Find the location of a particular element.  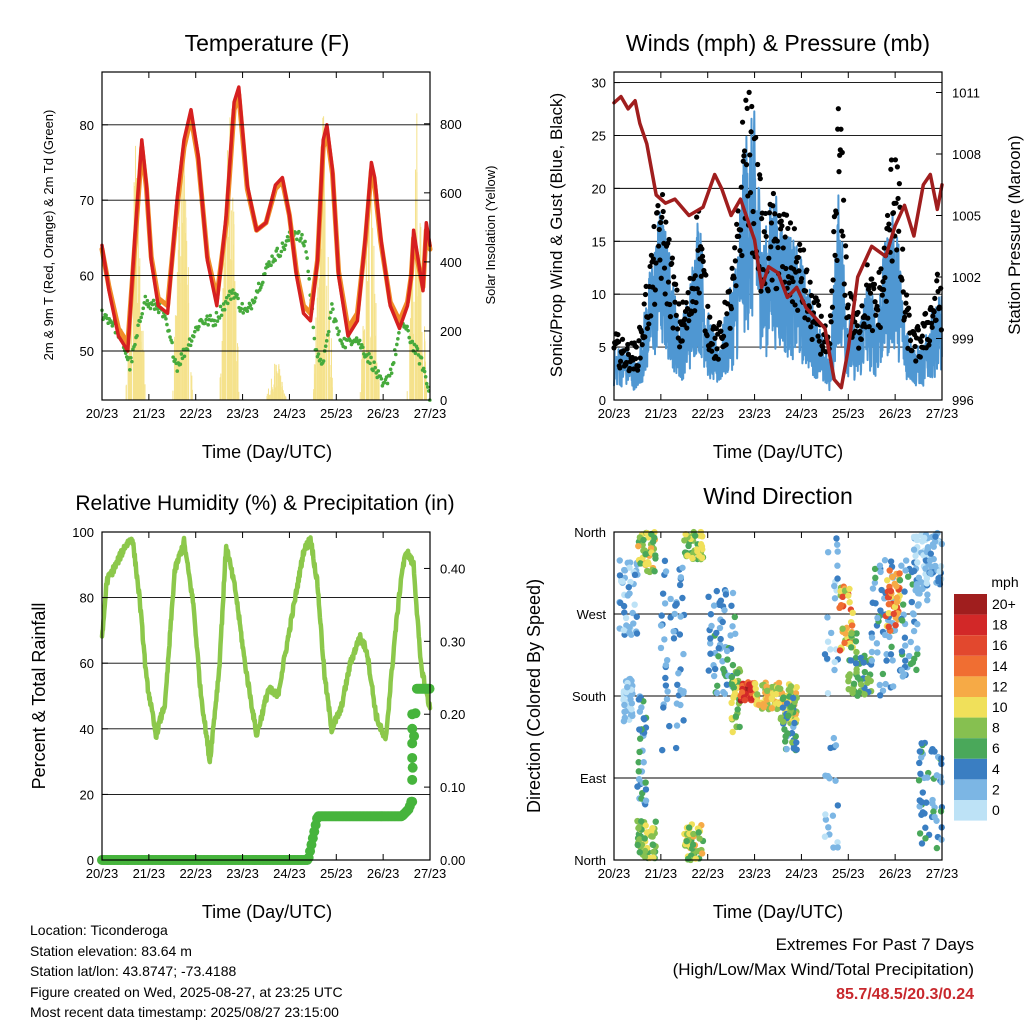

y-tick-label: South is located at coordinates (589, 696).